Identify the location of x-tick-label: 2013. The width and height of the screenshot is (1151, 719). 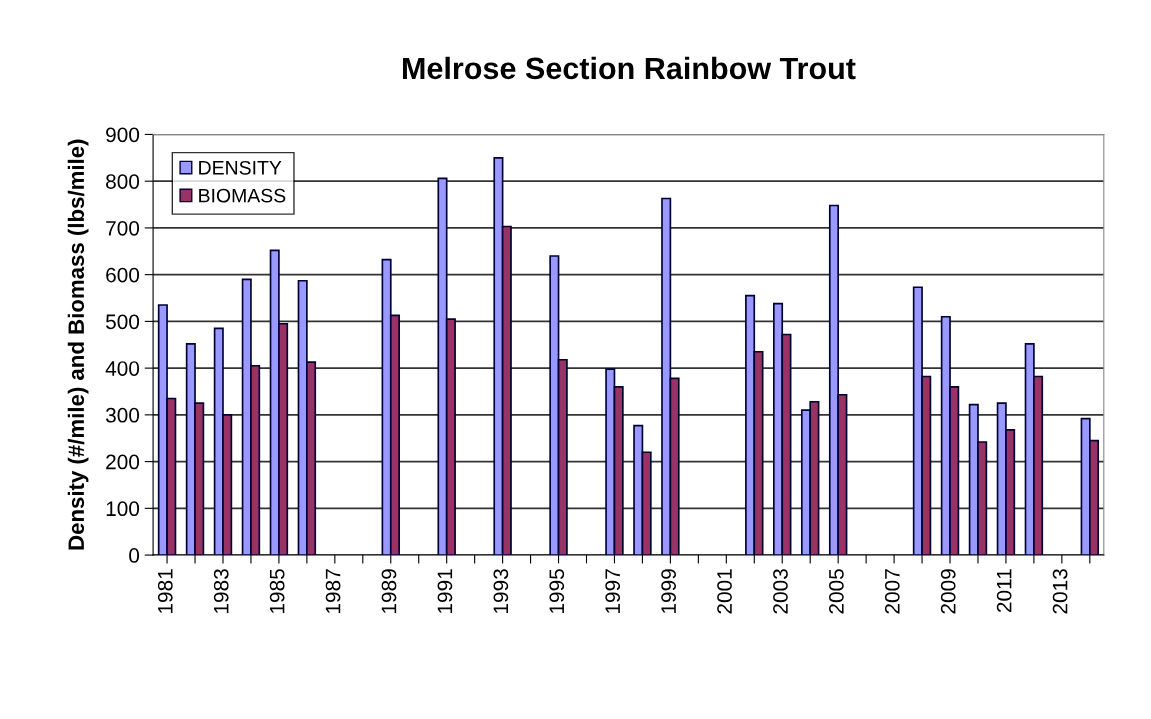
(1060, 591).